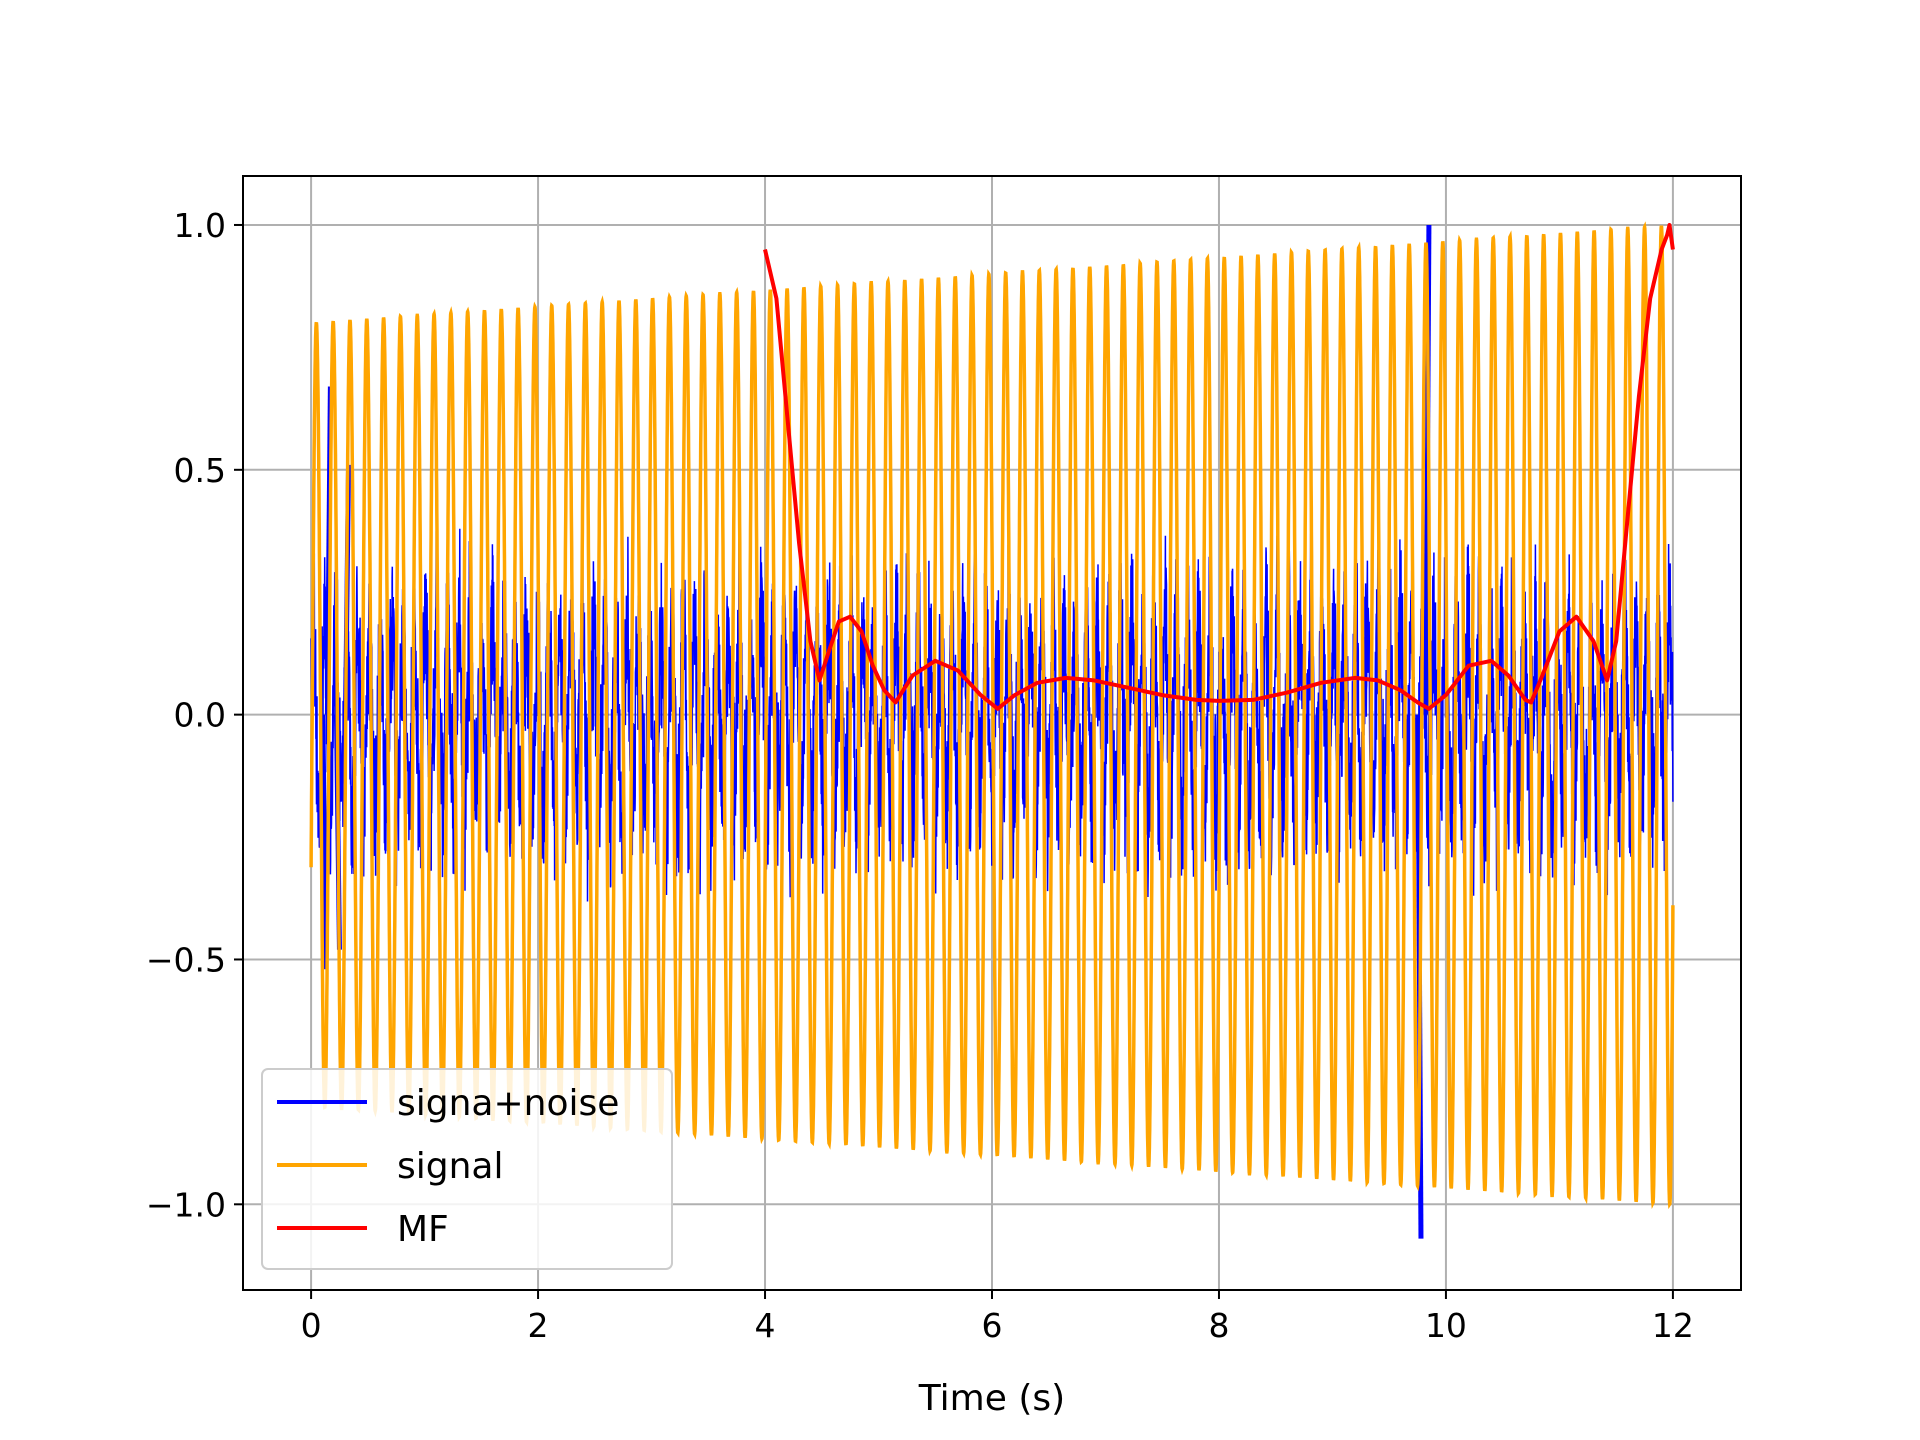 The height and width of the screenshot is (1440, 1920). What do you see at coordinates (991, 1398) in the screenshot?
I see `x-axis-label: Time (s)` at bounding box center [991, 1398].